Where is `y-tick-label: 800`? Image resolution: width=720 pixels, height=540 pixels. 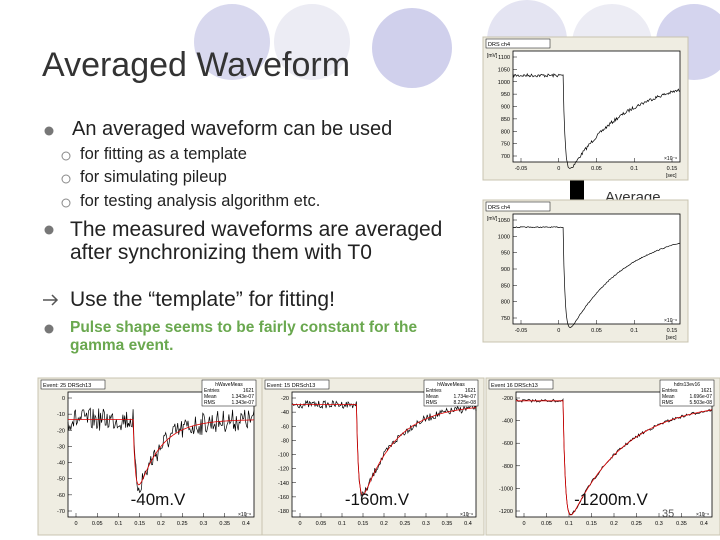 y-tick-label: 800 is located at coordinates (505, 132).